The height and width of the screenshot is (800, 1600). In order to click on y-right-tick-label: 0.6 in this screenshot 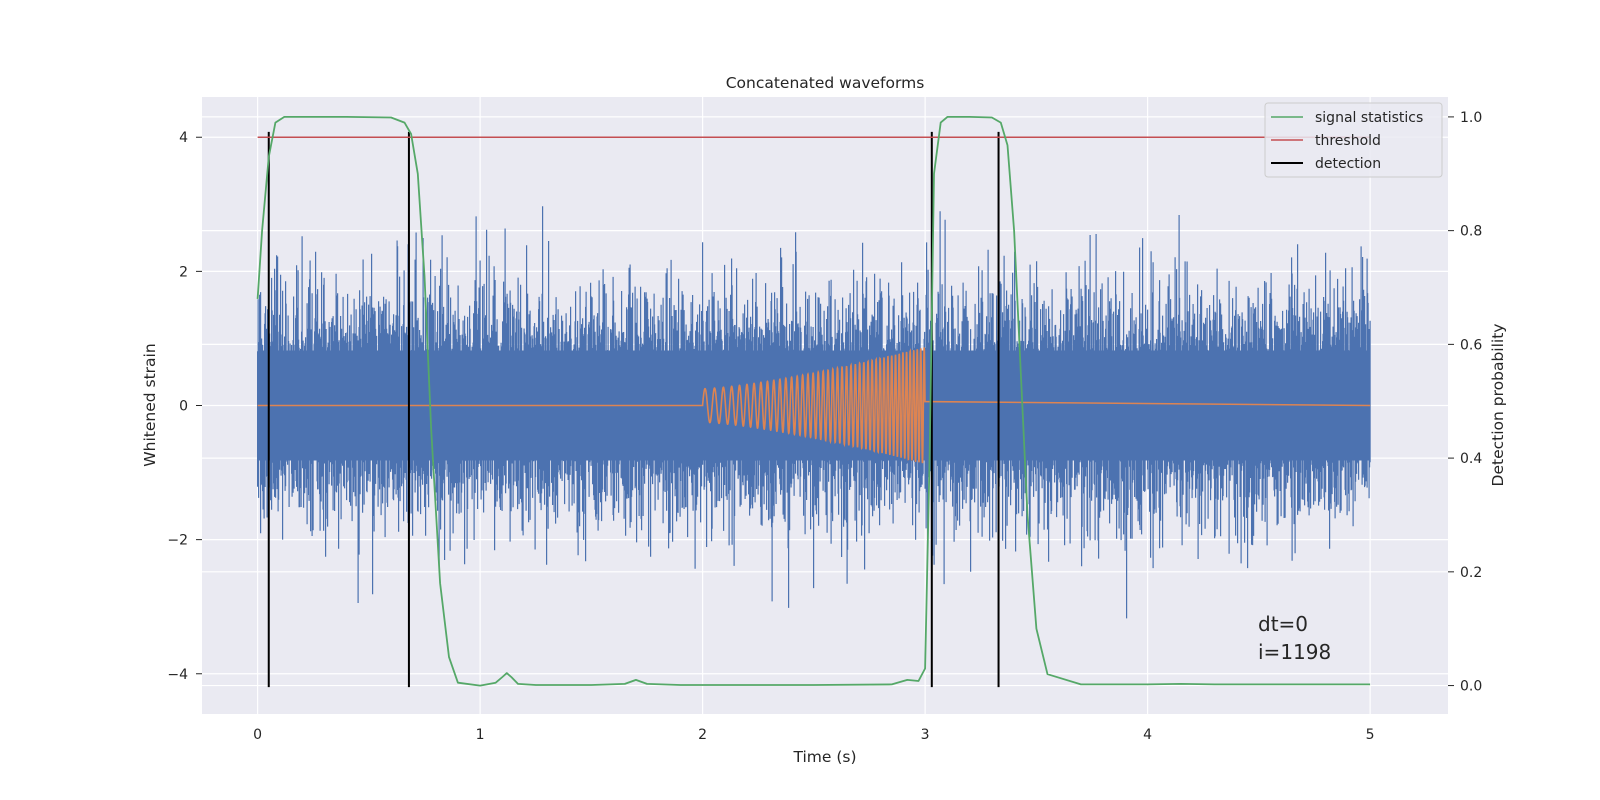, I will do `click(1471, 345)`.